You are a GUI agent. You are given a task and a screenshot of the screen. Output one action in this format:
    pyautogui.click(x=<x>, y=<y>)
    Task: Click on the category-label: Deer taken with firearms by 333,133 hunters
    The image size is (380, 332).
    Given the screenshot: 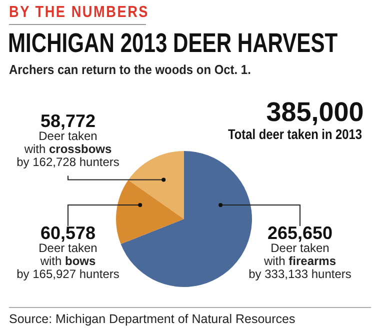 What is the action you would take?
    pyautogui.click(x=300, y=261)
    